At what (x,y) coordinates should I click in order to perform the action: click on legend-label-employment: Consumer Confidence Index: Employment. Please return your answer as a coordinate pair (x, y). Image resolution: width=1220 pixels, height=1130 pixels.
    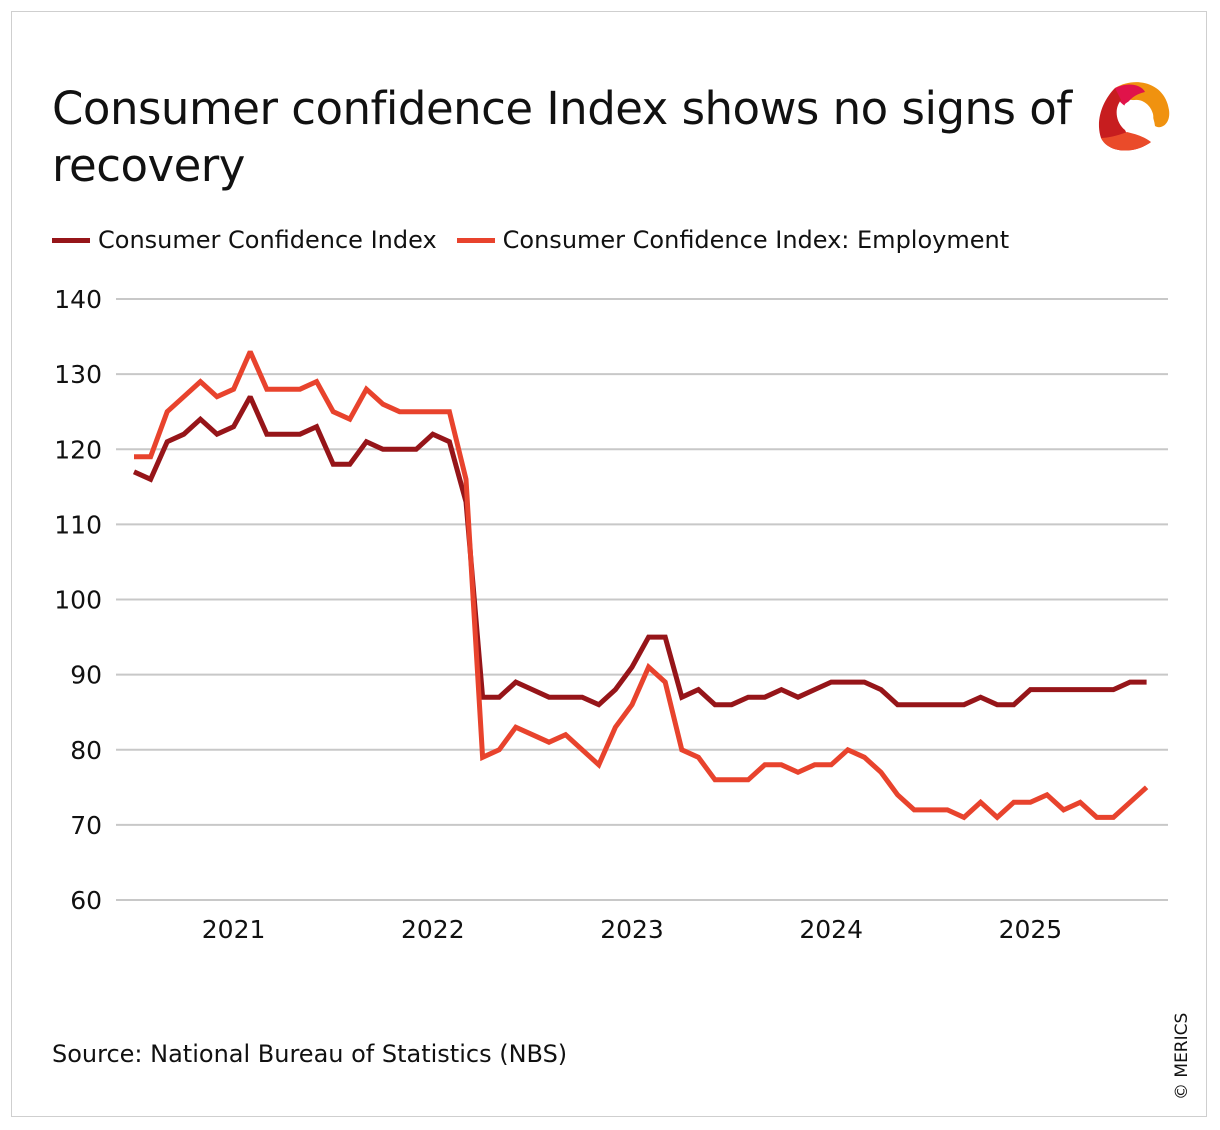
    Looking at the image, I should click on (756, 240).